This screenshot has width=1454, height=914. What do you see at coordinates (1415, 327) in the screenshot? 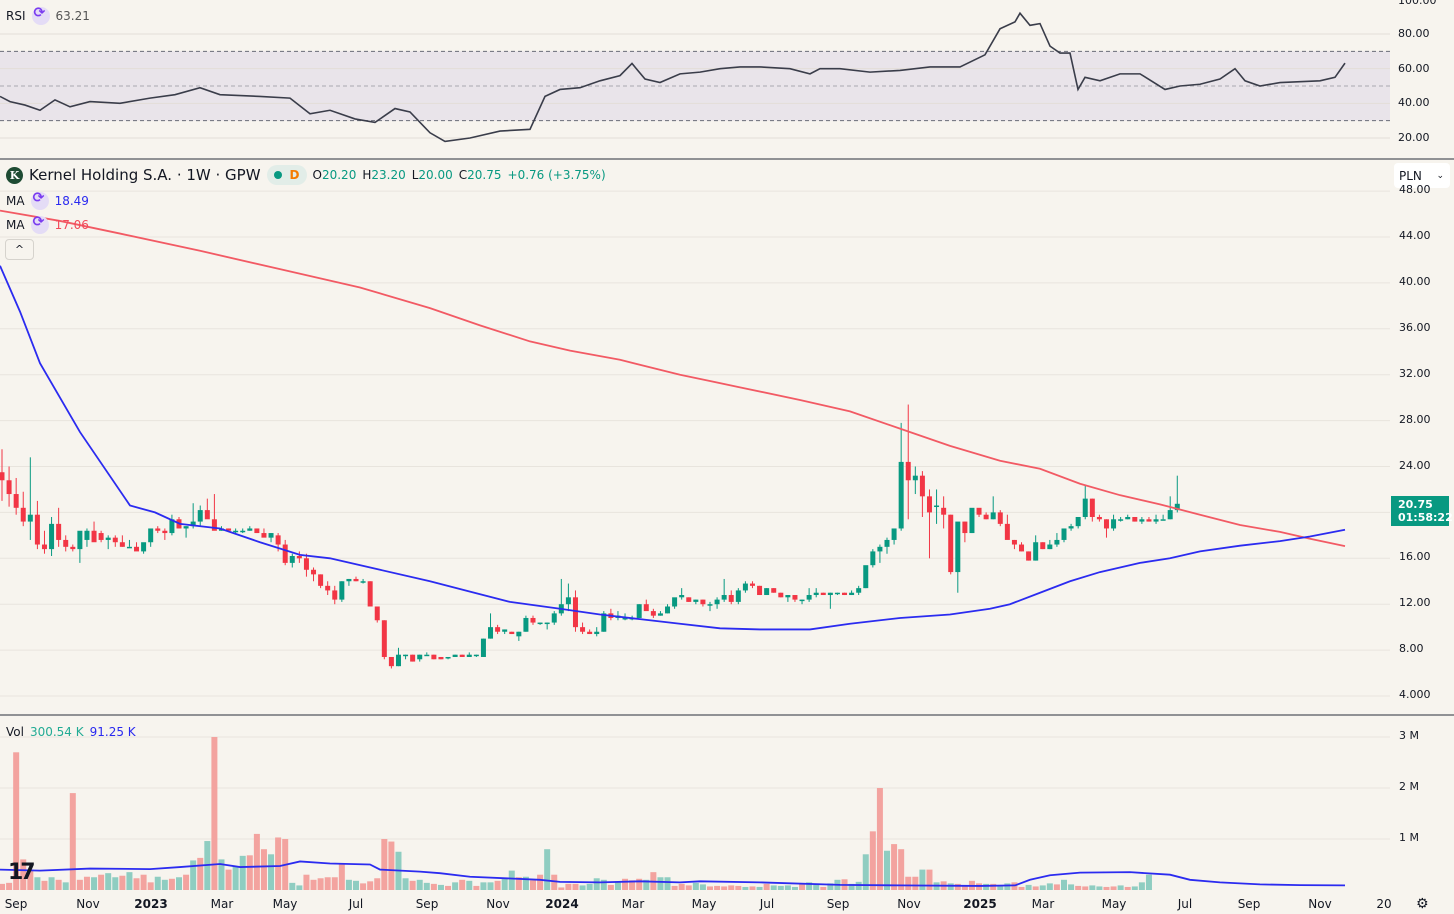
I see `axis-tick-label: 36.00` at bounding box center [1415, 327].